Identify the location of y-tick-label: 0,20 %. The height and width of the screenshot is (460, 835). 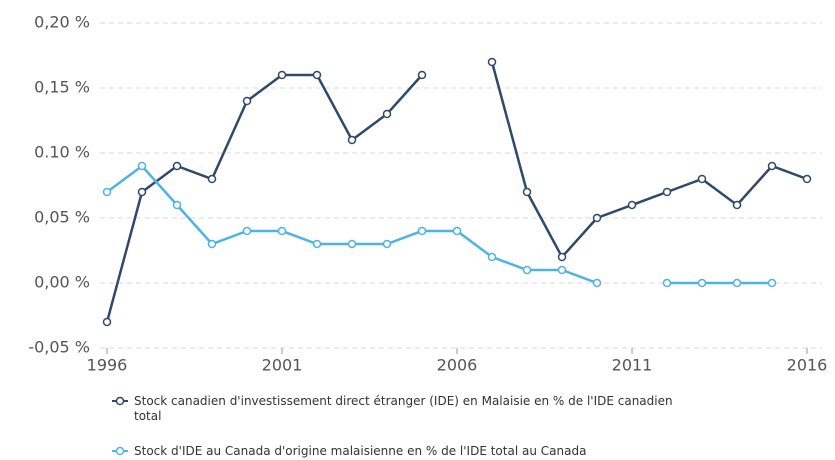
(62, 22).